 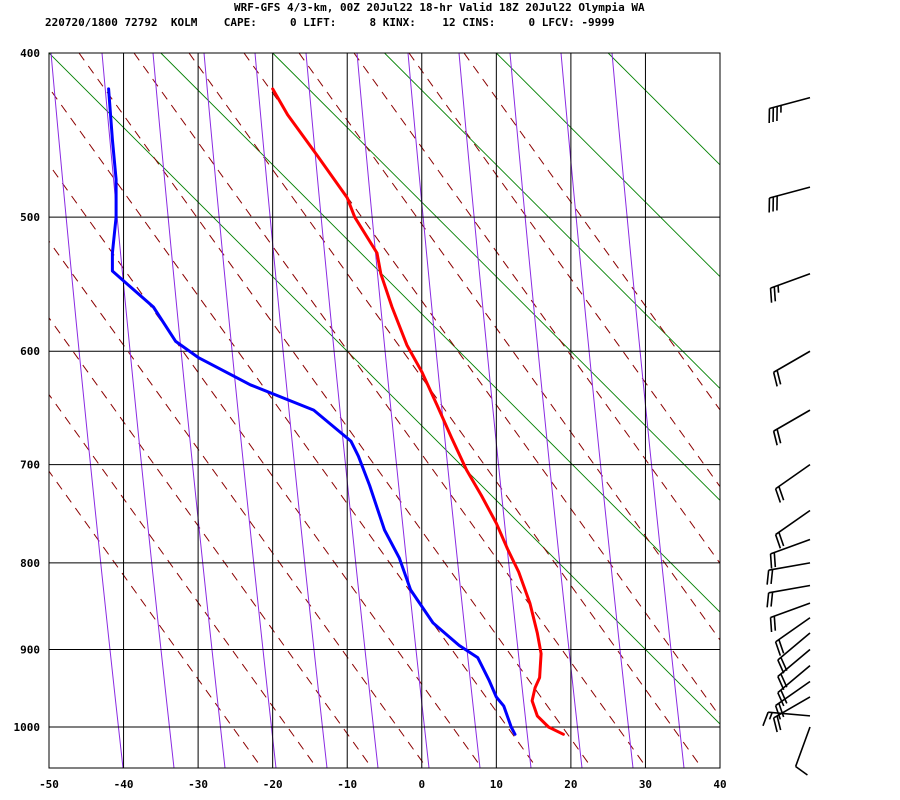 I want to click on x-tick-label: 20, so click(x=570, y=784).